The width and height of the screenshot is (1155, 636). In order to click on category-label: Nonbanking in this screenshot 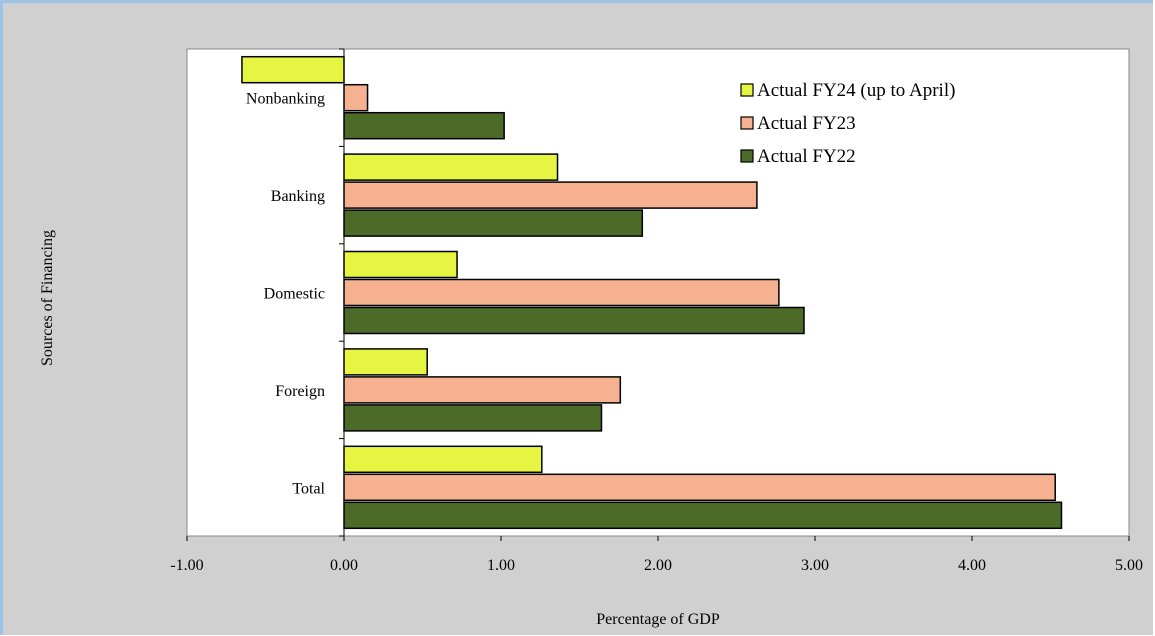, I will do `click(285, 99)`.